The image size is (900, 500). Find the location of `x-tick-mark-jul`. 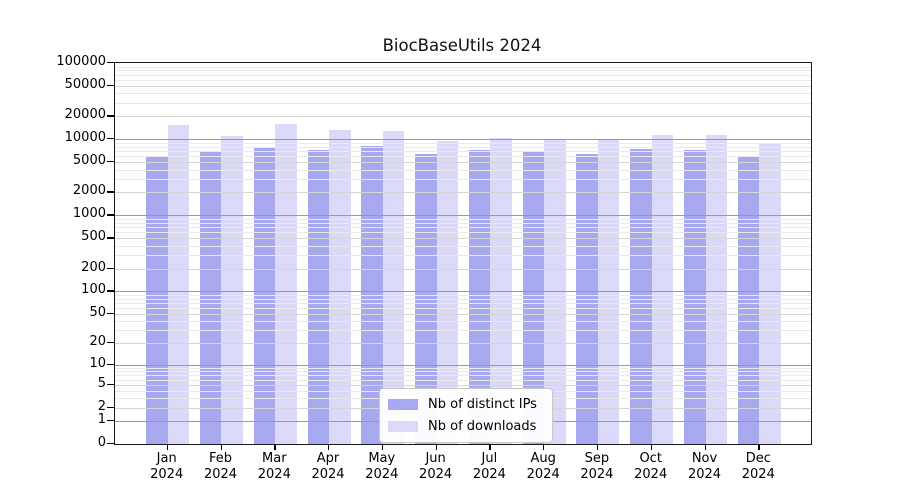

x-tick-mark-jul is located at coordinates (490, 447).